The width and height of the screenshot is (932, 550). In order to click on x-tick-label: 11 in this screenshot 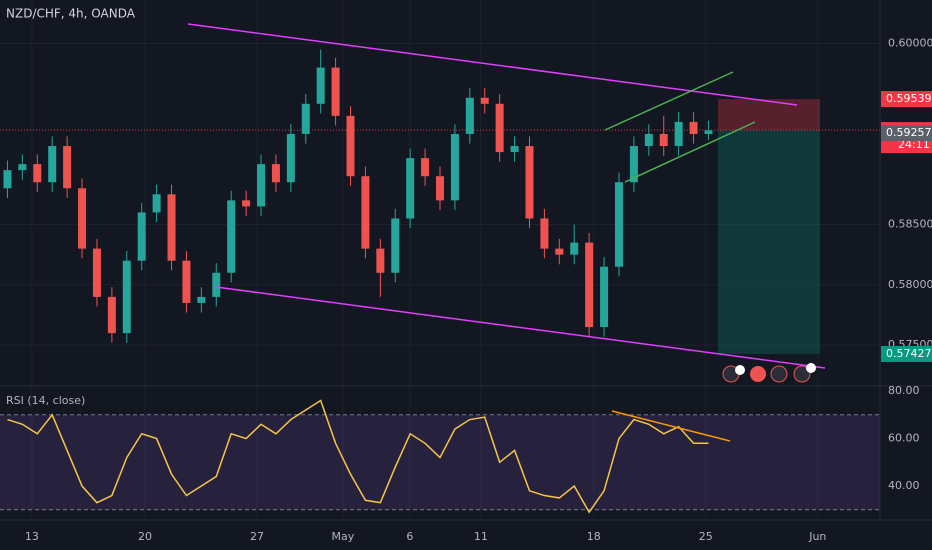, I will do `click(481, 536)`.